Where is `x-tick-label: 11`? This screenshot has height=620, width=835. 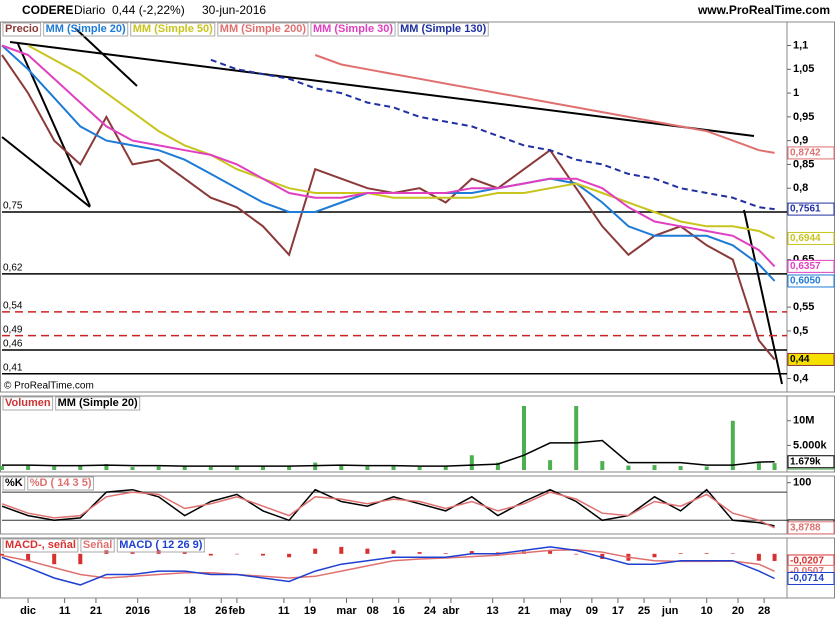
x-tick-label: 11 is located at coordinates (284, 611).